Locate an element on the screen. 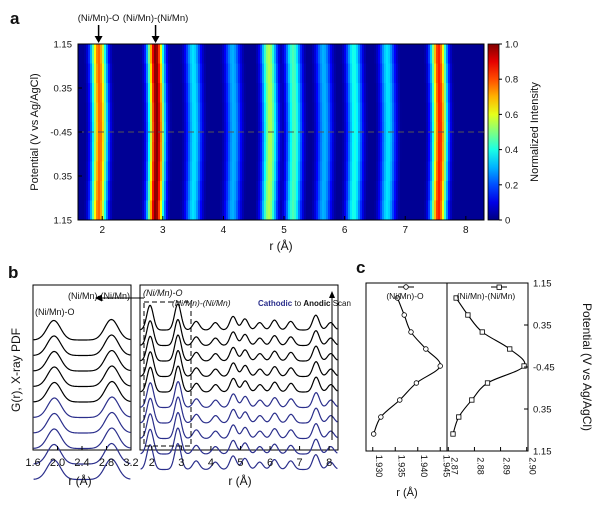 This screenshot has width=600, height=511. scan-cathodic: Cathodic is located at coordinates (275, 303).